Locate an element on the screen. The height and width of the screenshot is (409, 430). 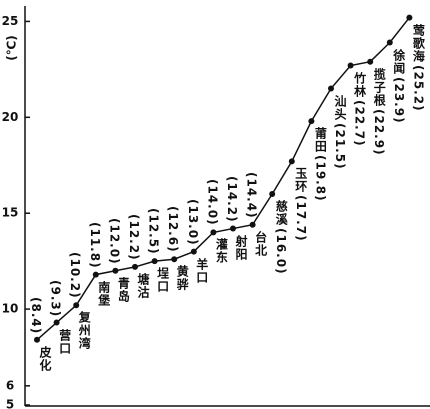
category-label: 南堡 is located at coordinates (103, 293).